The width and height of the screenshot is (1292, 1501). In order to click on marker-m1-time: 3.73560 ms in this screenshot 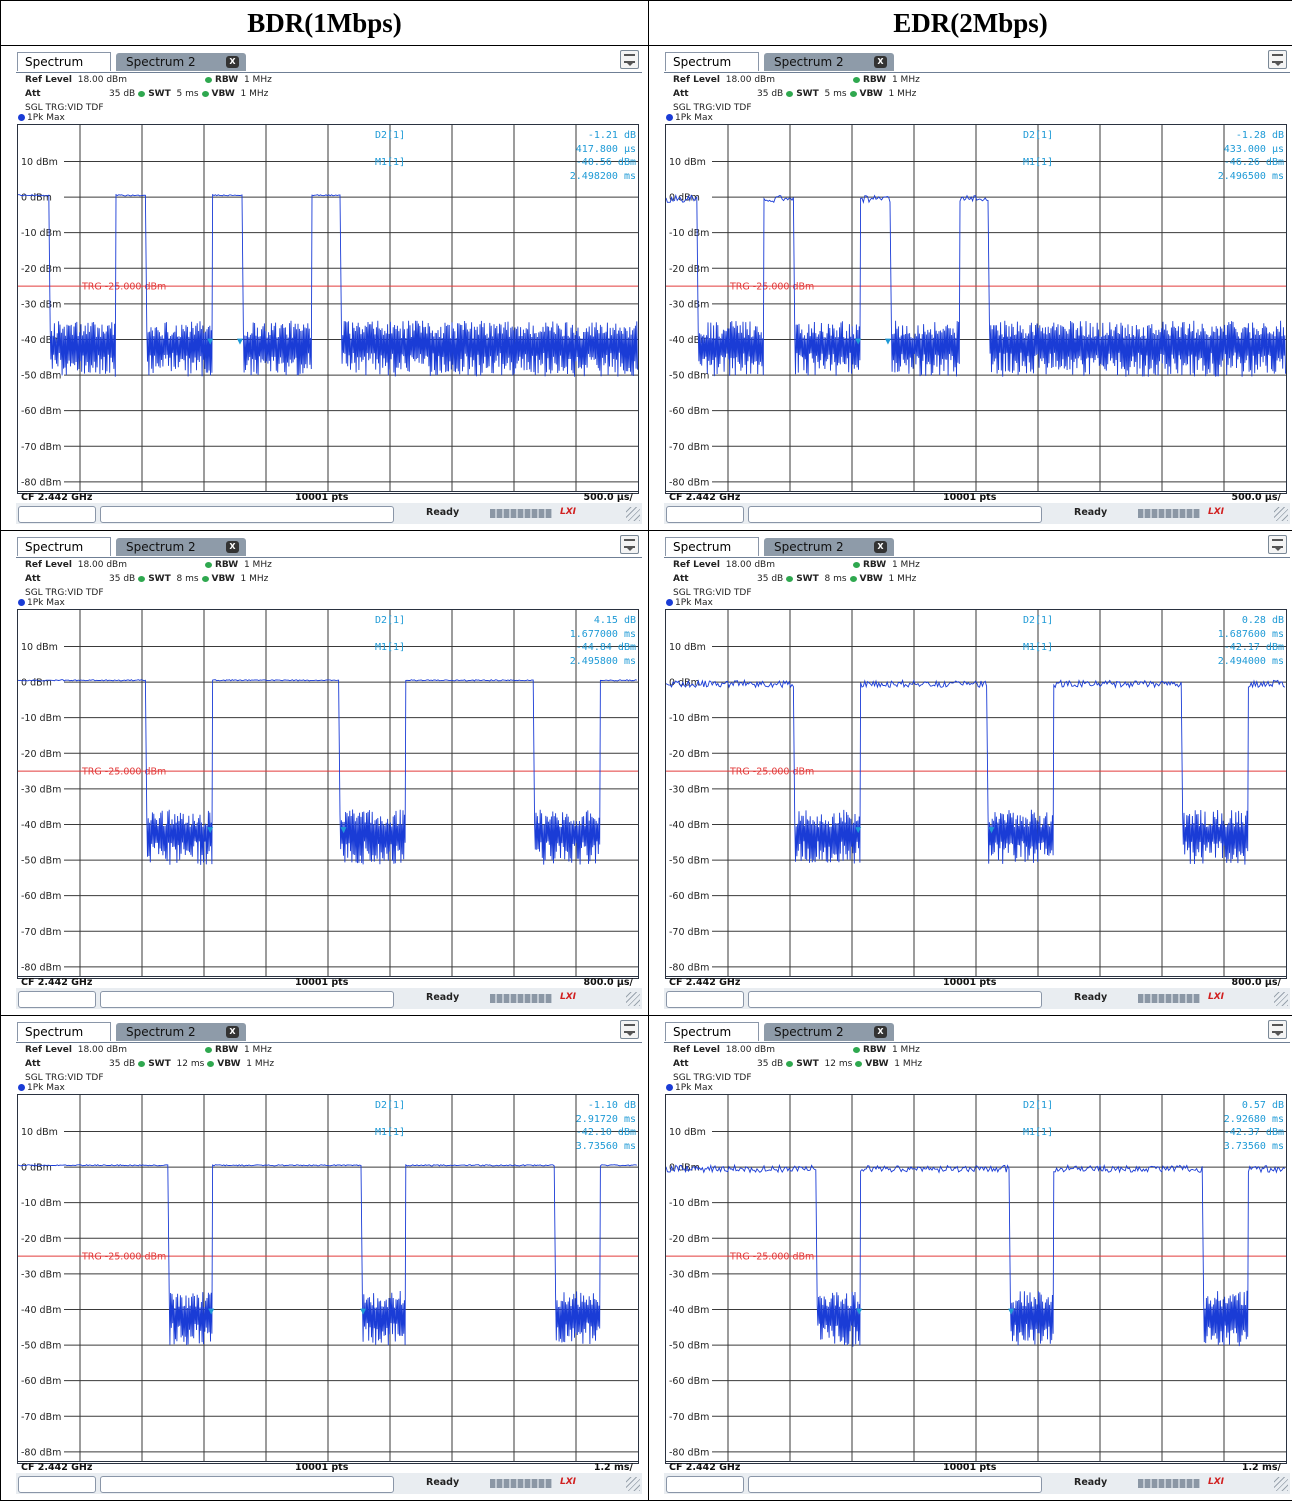, I will do `click(606, 1146)`.